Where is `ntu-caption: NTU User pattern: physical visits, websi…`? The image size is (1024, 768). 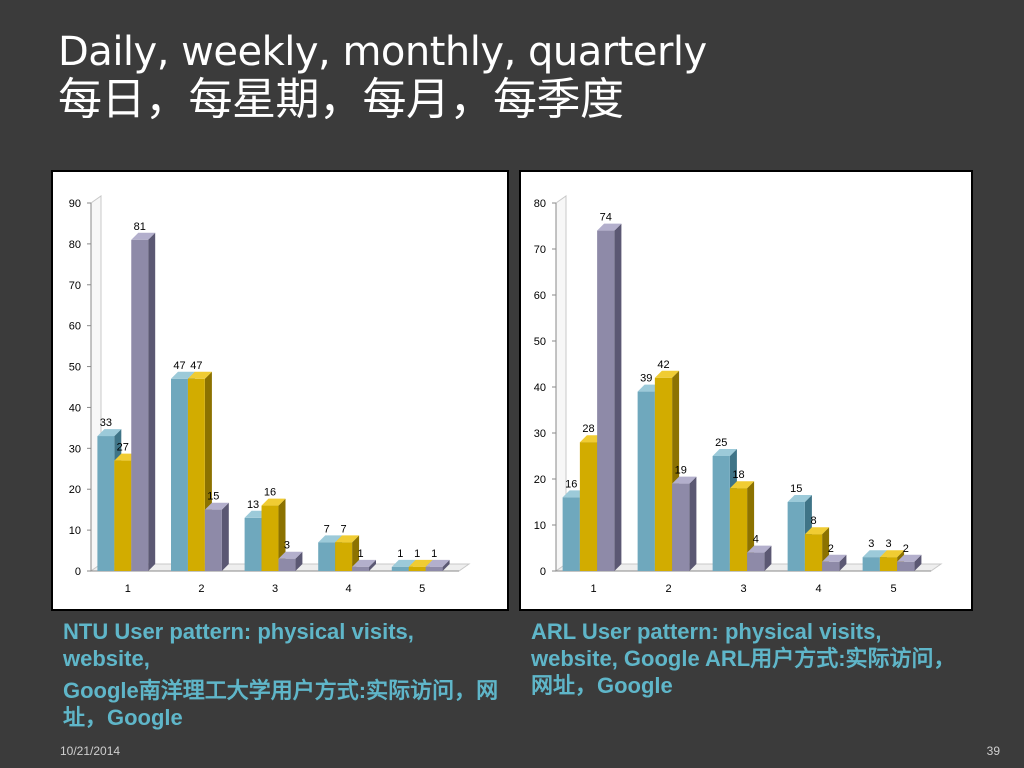
ntu-caption: NTU User pattern: physical visits, websi… is located at coordinates (283, 674).